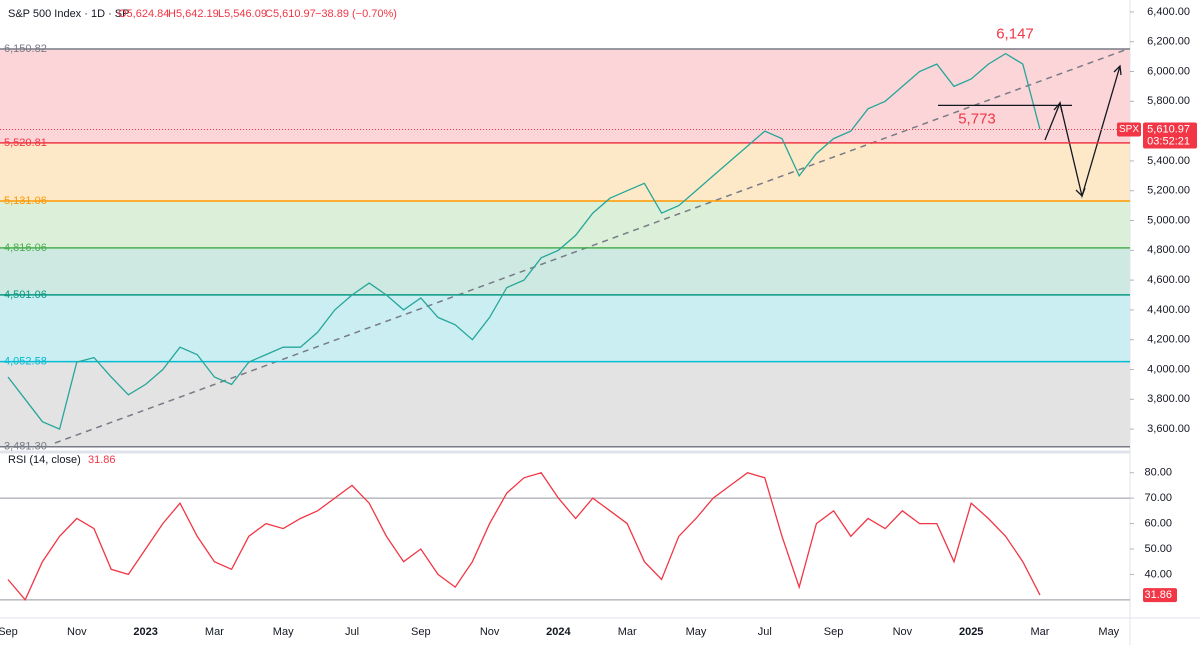 The image size is (1200, 645). Describe the element at coordinates (25, 201) in the screenshot. I see `fib-label: 5,131.06` at that location.